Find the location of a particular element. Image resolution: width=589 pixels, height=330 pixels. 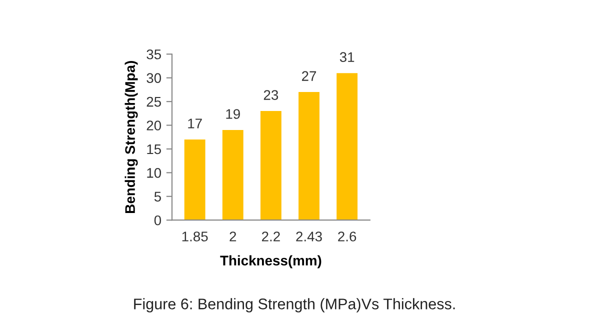

data-label: 27 is located at coordinates (309, 76).